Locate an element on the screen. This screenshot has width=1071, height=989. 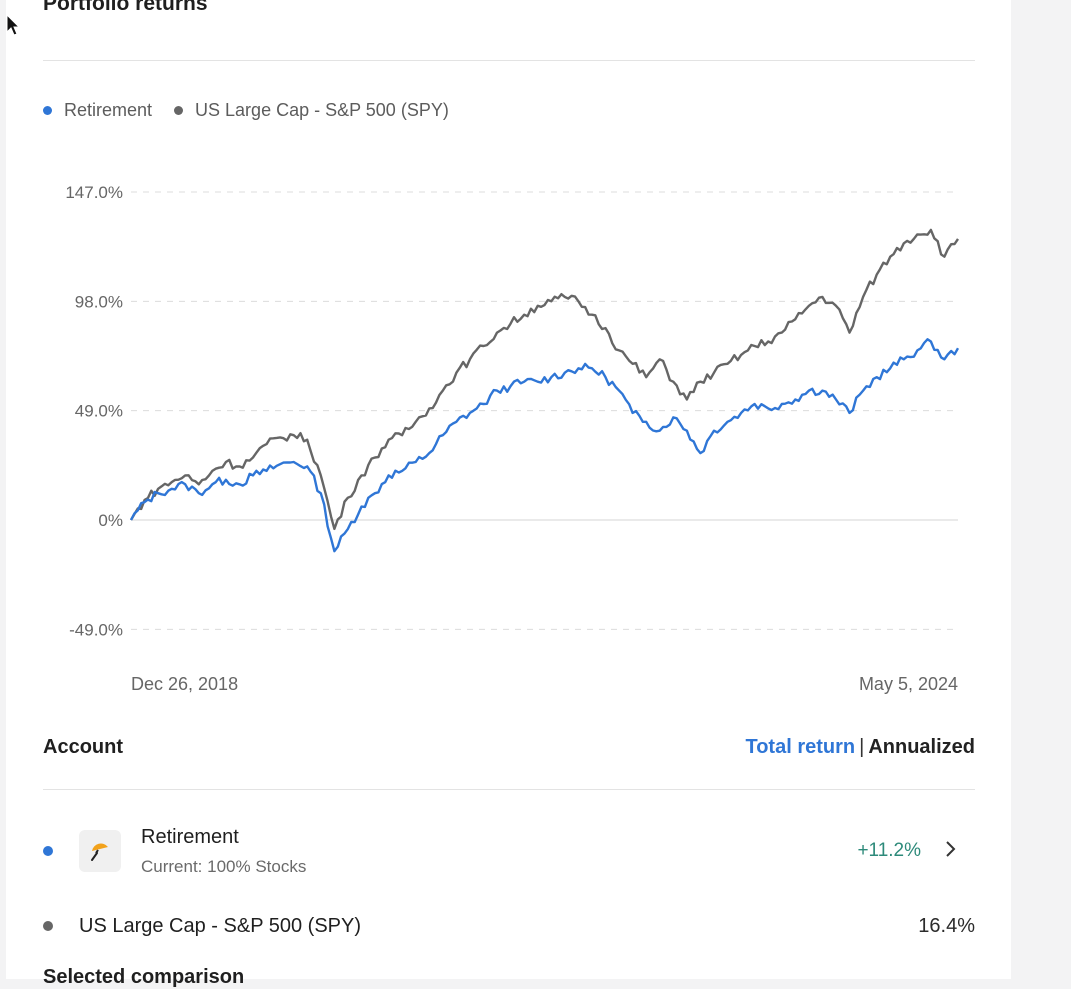
account-dot-spy is located at coordinates (48, 926).